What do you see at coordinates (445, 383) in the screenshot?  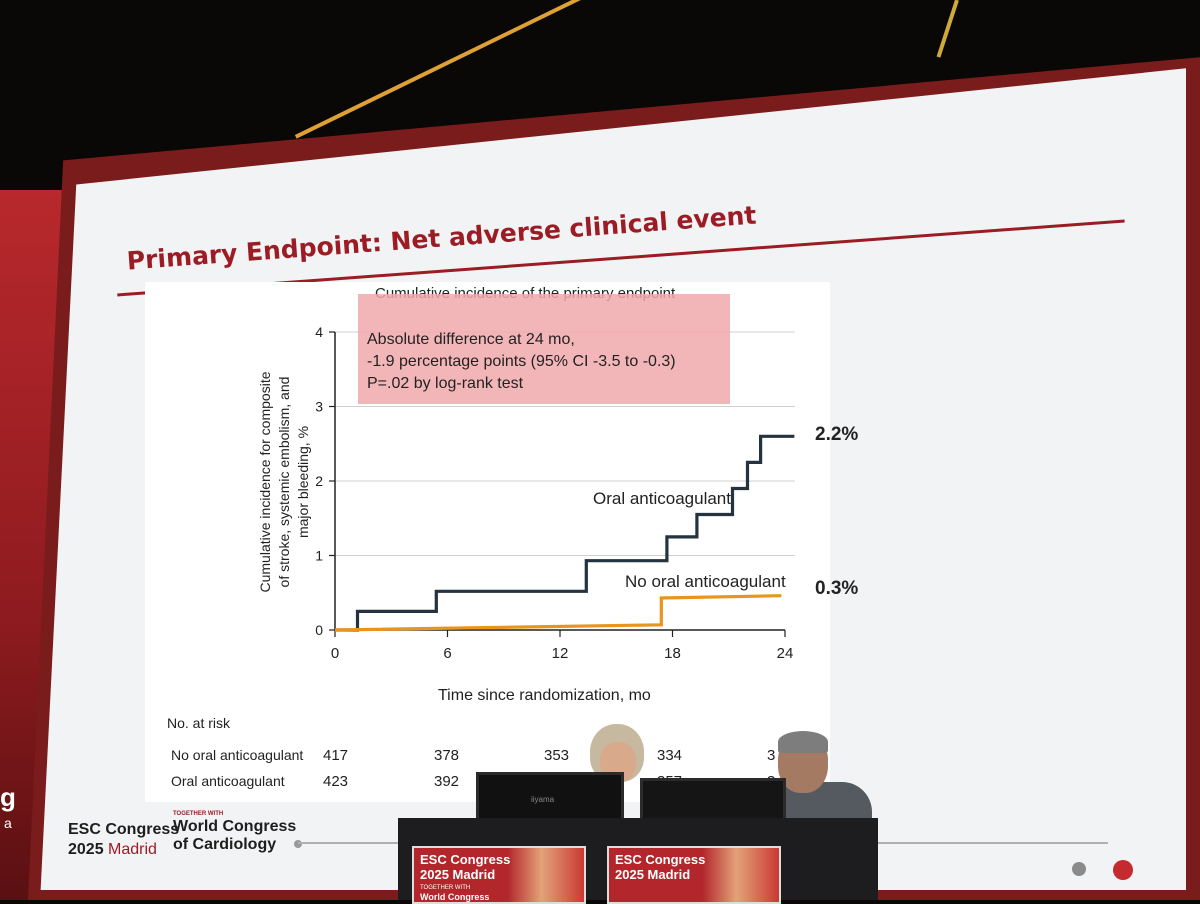 I see `annotation-line-2: P=.02 by log-rank test` at bounding box center [445, 383].